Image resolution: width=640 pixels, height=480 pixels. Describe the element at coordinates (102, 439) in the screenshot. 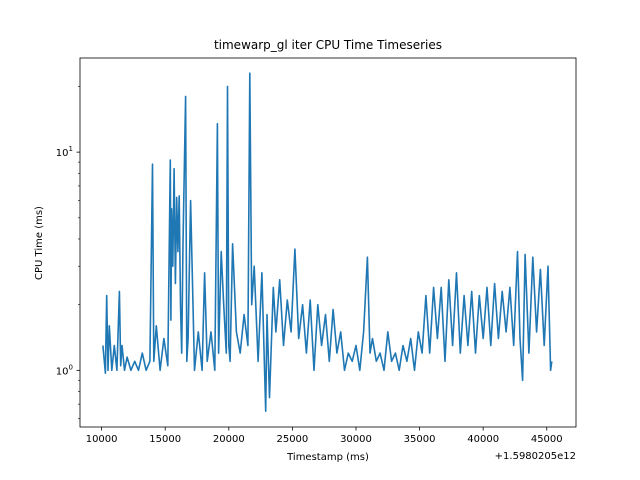

I see `x-tick-label: 10000` at that location.